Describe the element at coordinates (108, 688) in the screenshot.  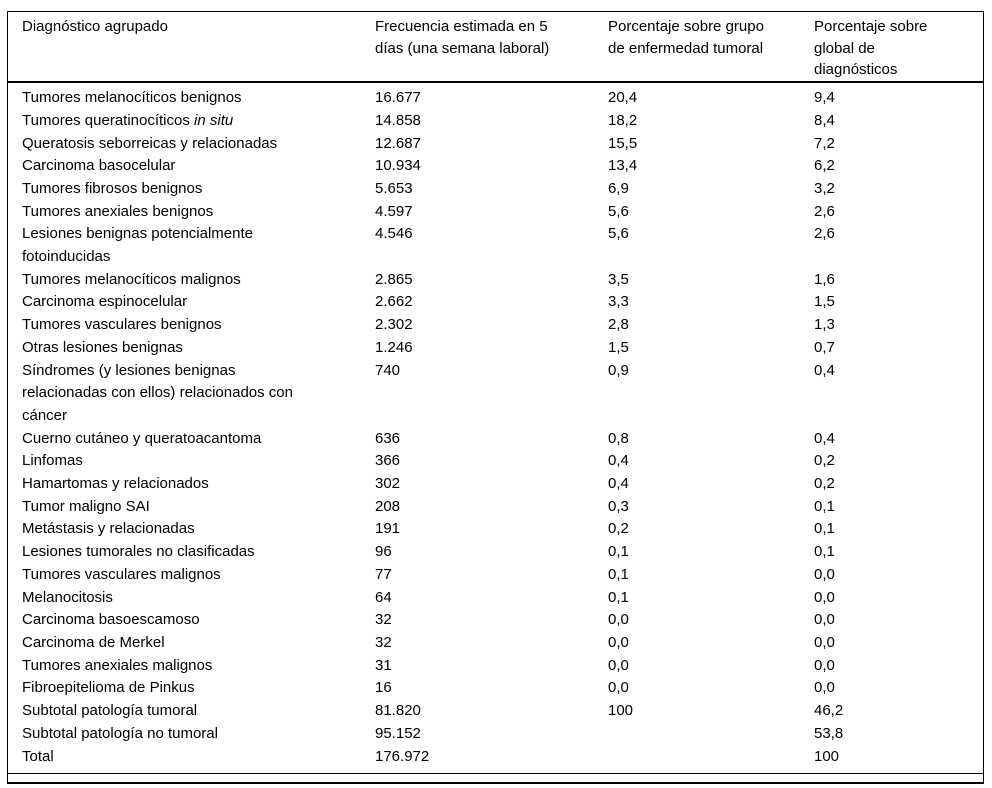
I see `cell-diagnosis: Fibroepitelioma de Pinkus` at that location.